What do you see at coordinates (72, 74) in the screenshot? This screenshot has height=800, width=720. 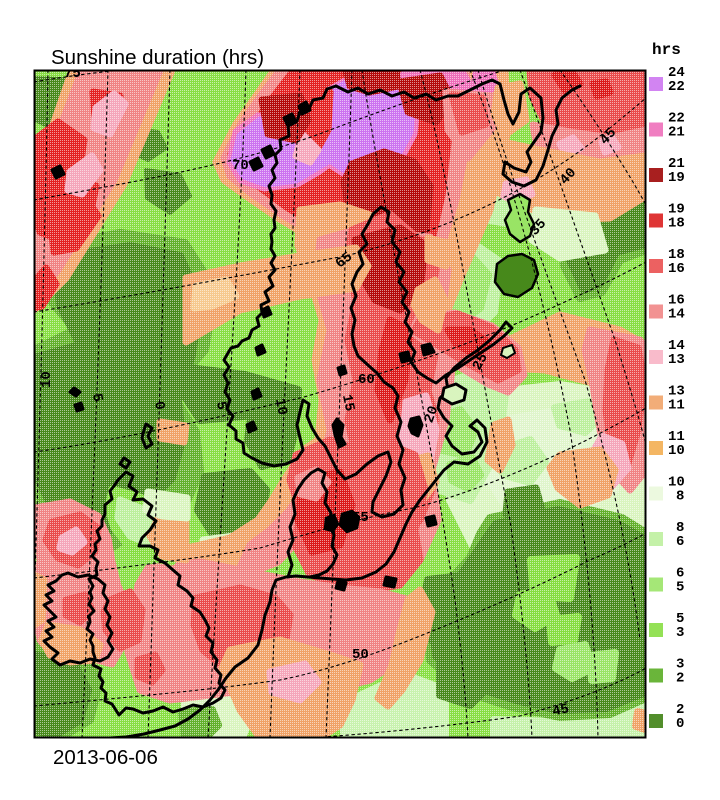 I see `svg-text: 75` at bounding box center [72, 74].